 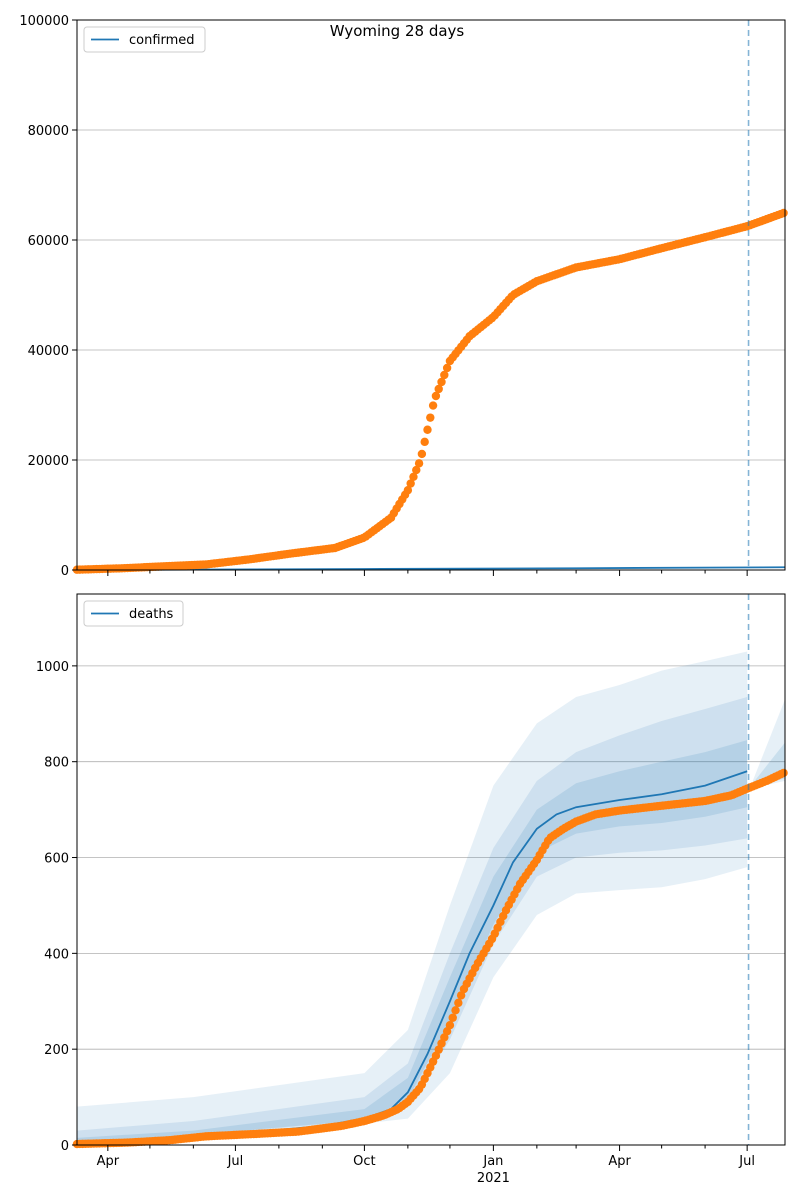 What do you see at coordinates (56, 907) in the screenshot?
I see `deaths-y-axis: 0 200 400 600 800 1000` at bounding box center [56, 907].